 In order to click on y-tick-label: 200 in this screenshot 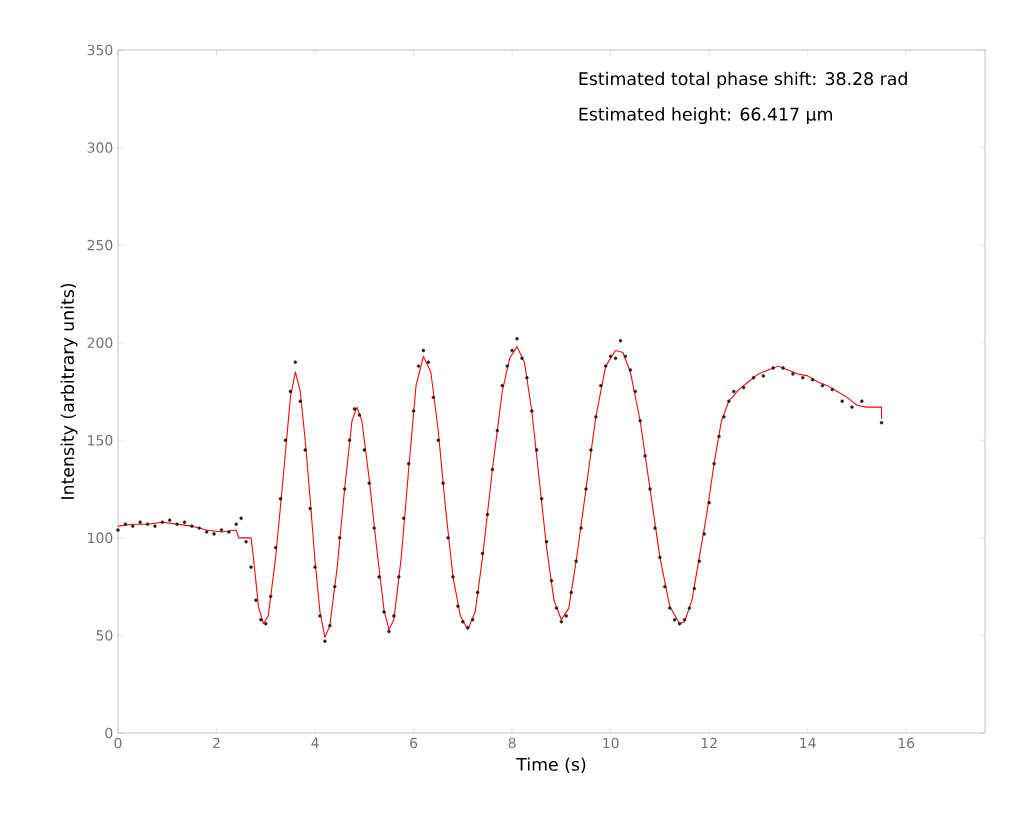, I will do `click(100, 342)`.